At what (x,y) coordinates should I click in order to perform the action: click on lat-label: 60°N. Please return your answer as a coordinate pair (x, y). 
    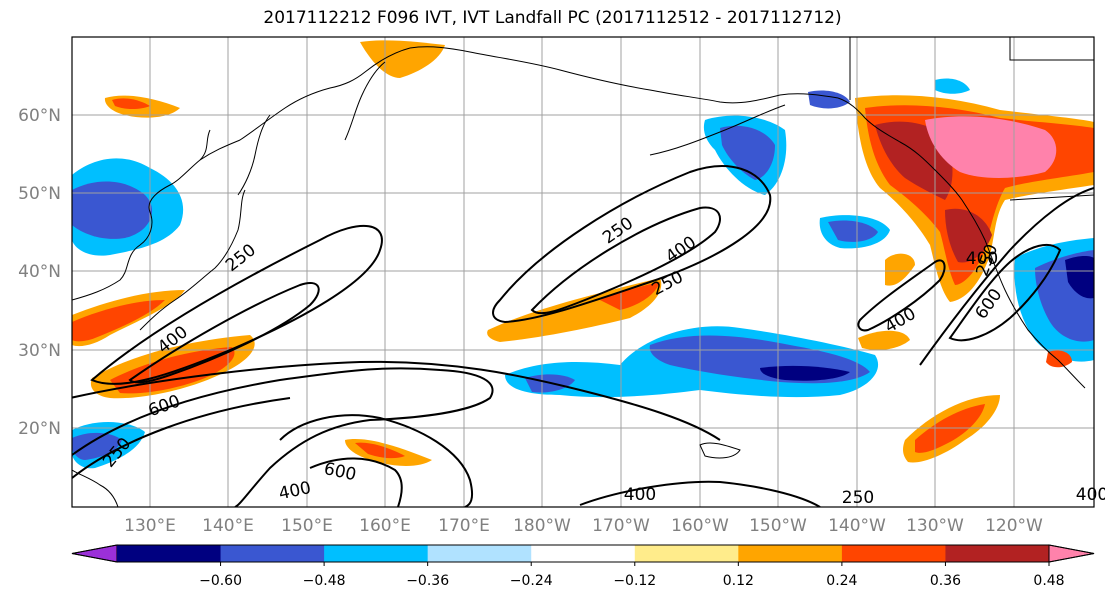
    Looking at the image, I should click on (39, 116).